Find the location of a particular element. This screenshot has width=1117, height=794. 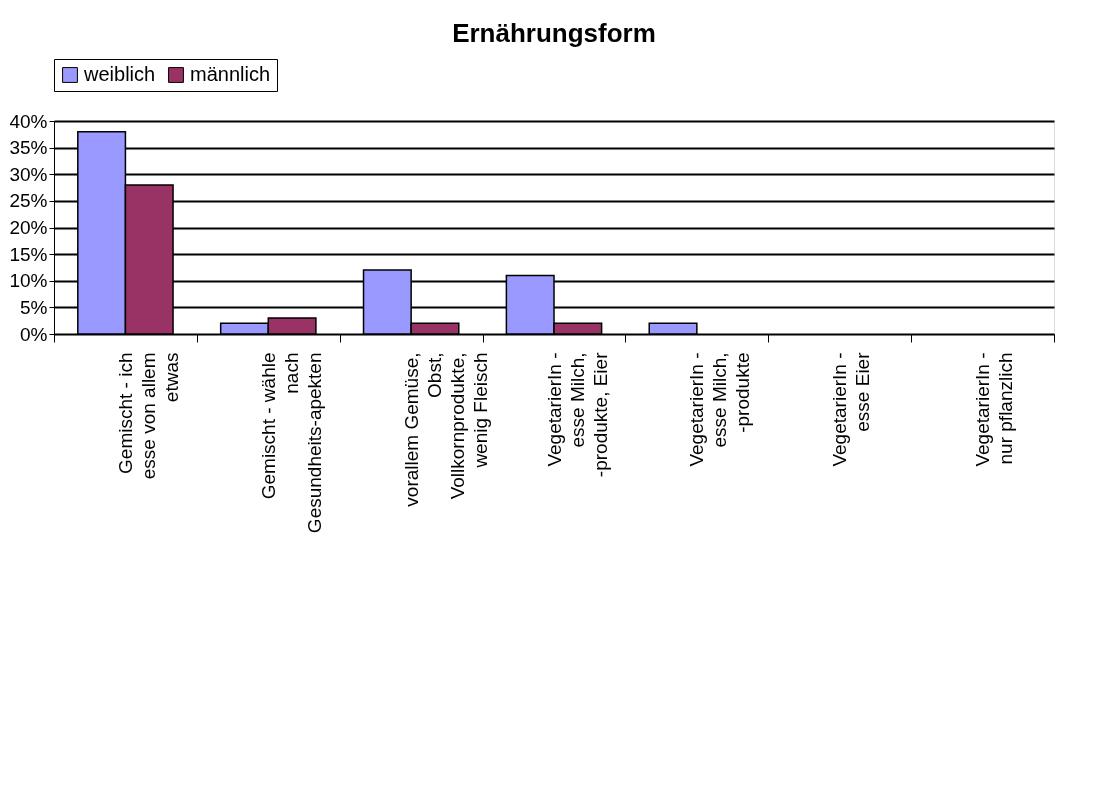

legend-label: weiblich is located at coordinates (119, 74).